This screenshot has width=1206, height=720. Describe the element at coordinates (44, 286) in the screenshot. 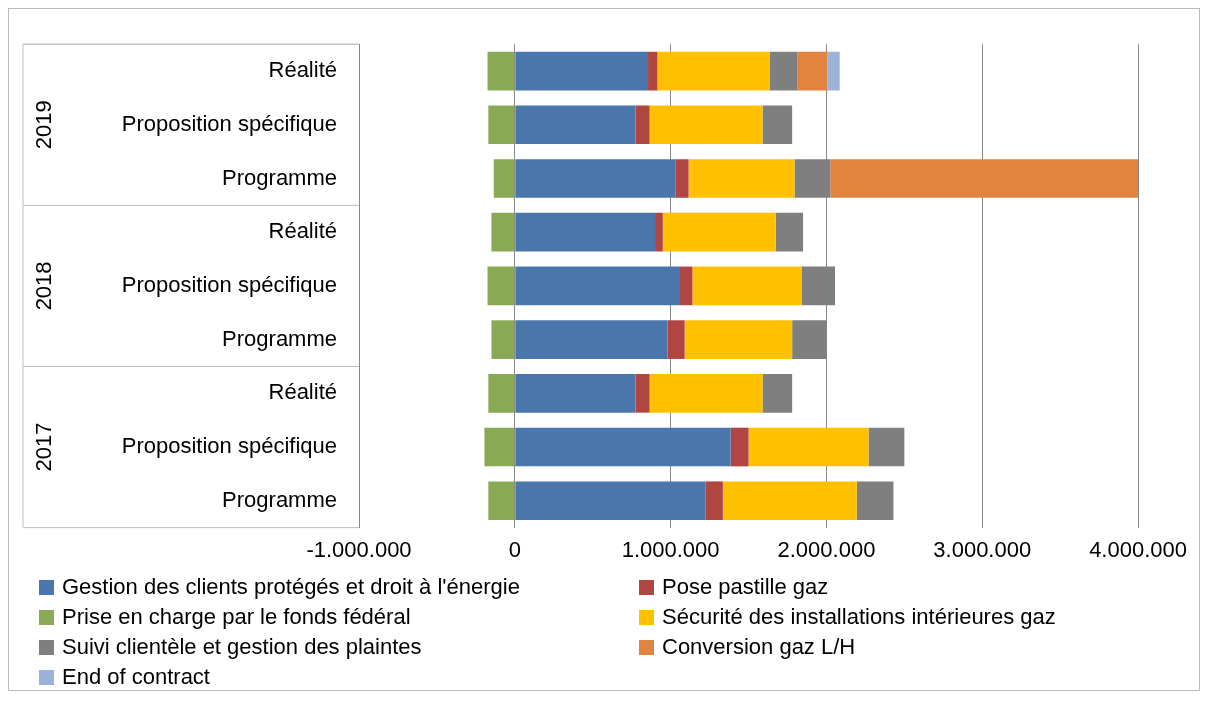

I see `text: 2018` at that location.